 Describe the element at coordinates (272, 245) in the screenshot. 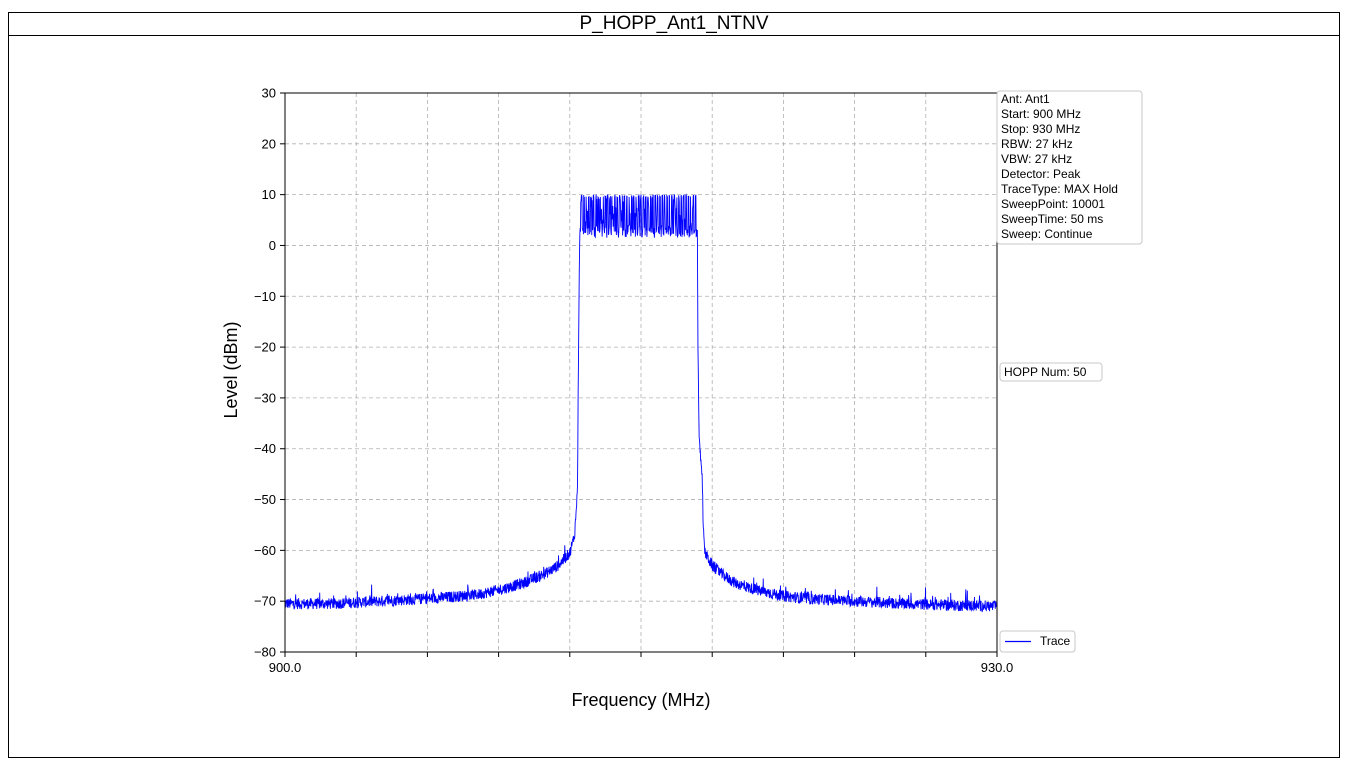

I see `y-tick-label: 0` at that location.